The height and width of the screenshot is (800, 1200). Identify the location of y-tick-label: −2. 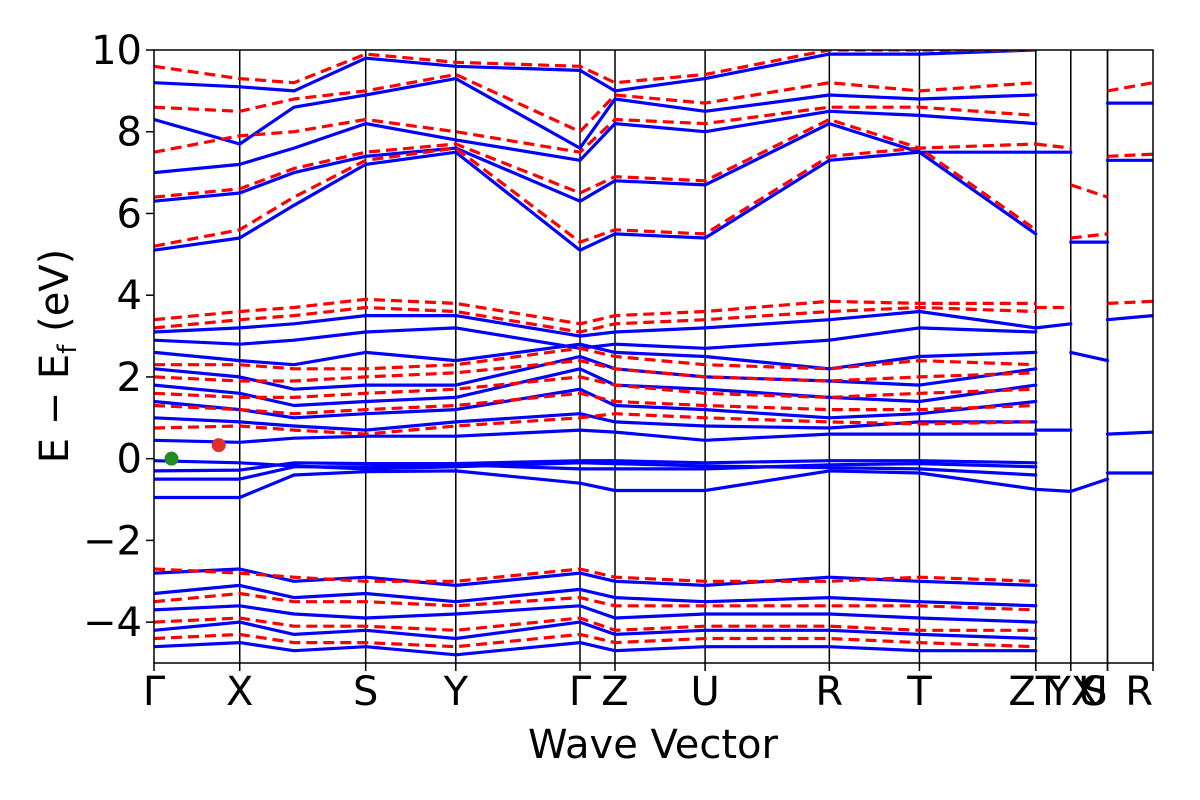
(112, 541).